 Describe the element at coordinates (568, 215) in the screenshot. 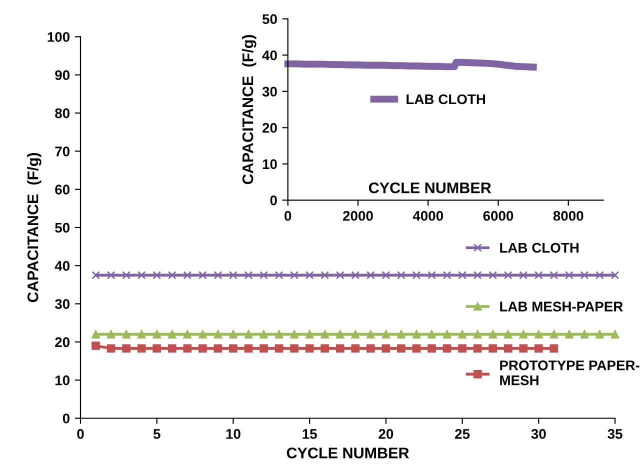

I see `x-tick-label: 8000` at that location.